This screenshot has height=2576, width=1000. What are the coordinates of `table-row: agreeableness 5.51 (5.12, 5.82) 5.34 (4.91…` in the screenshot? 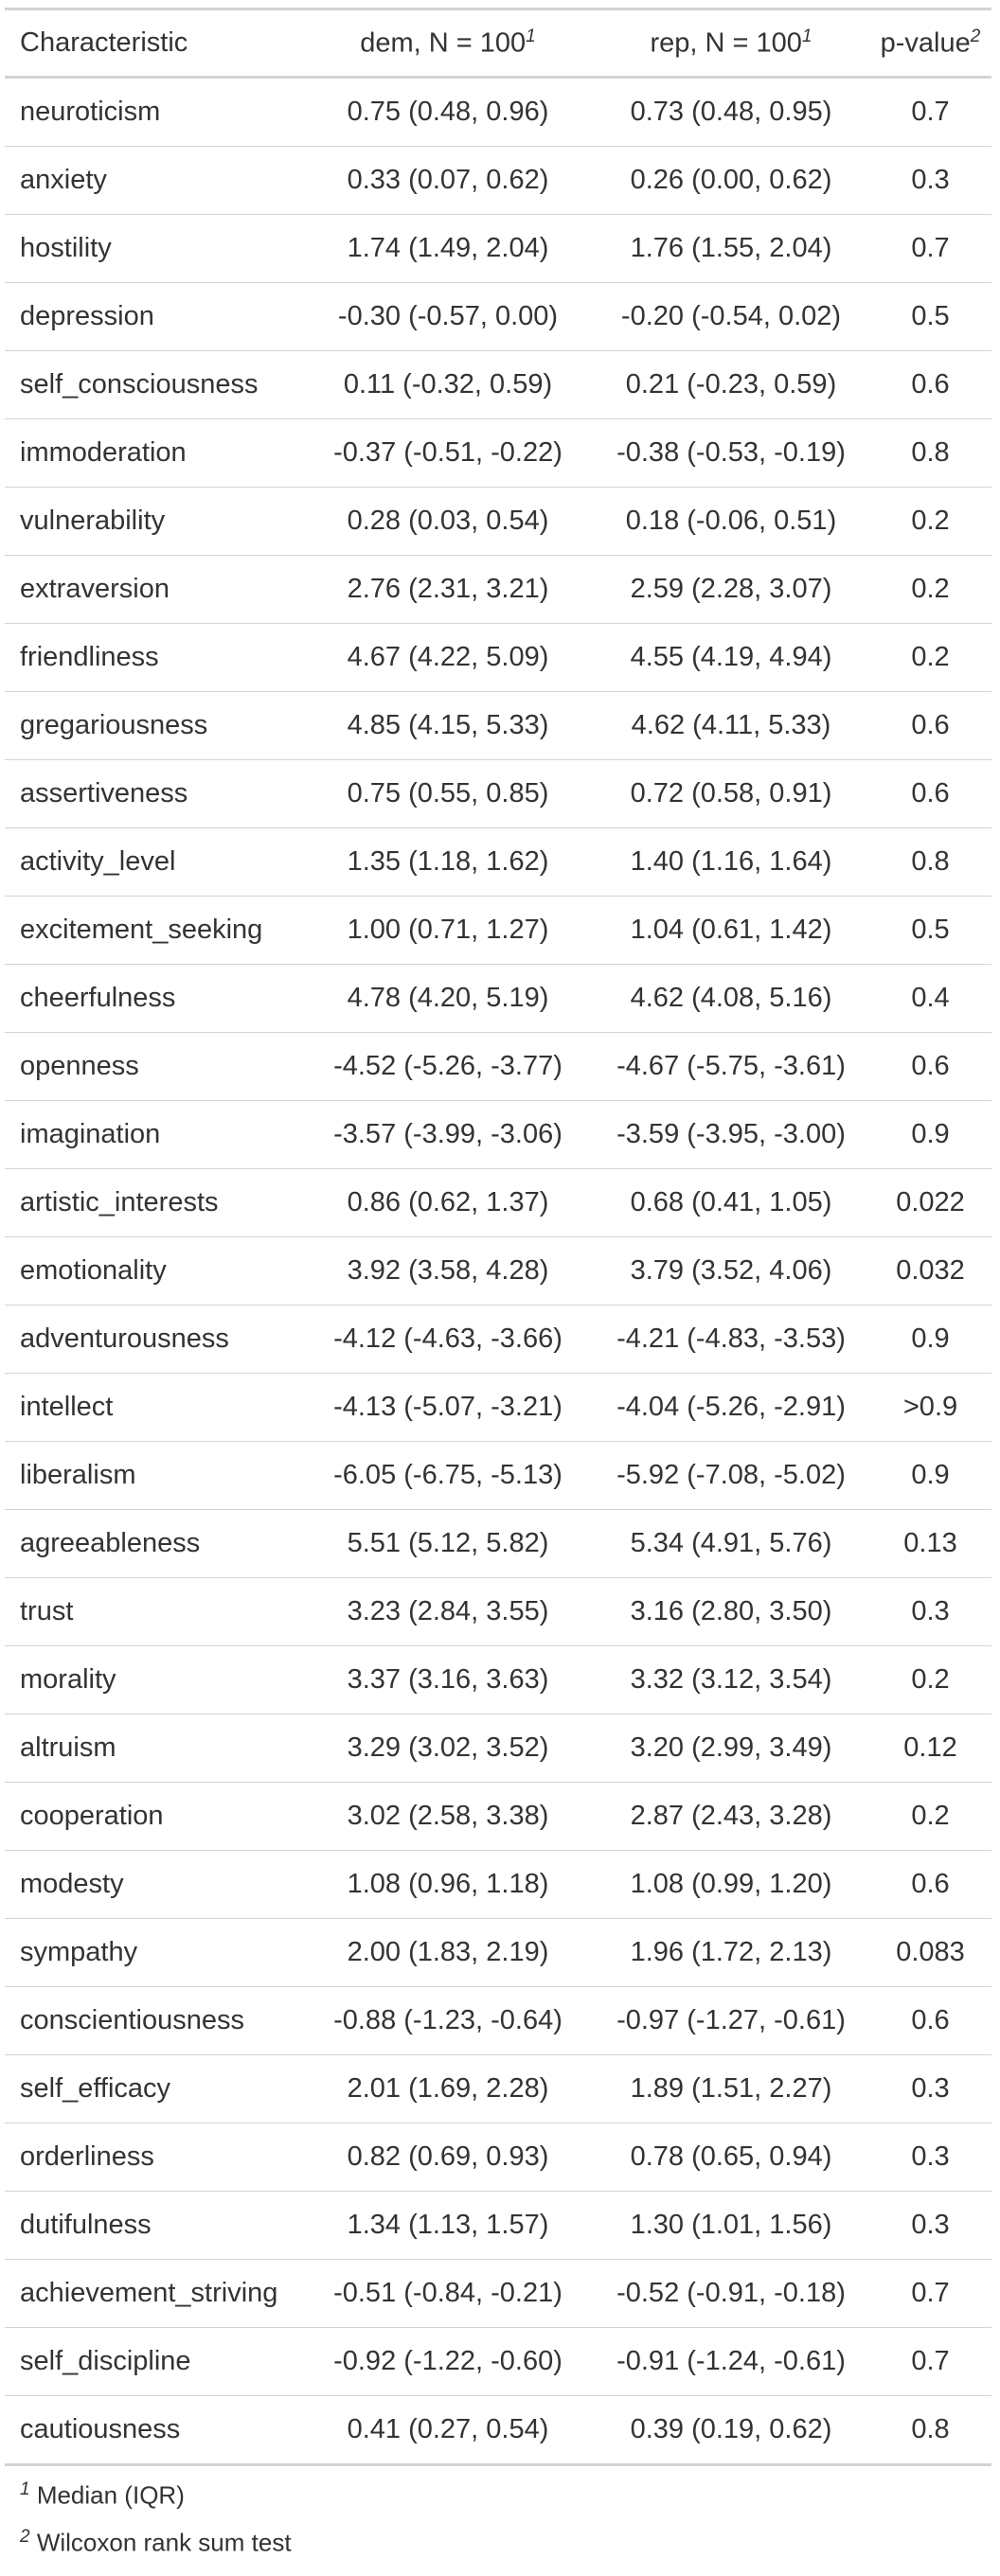 It's located at (498, 1543).